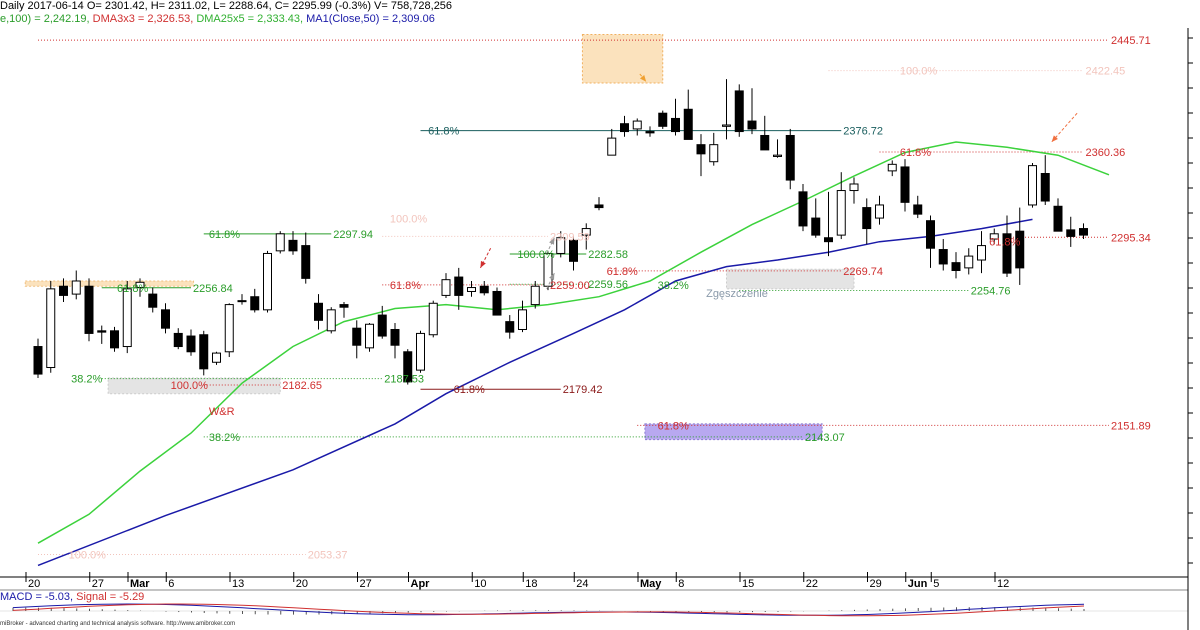 This screenshot has height=630, width=1200. I want to click on level-price-label: 2376.72, so click(863, 132).